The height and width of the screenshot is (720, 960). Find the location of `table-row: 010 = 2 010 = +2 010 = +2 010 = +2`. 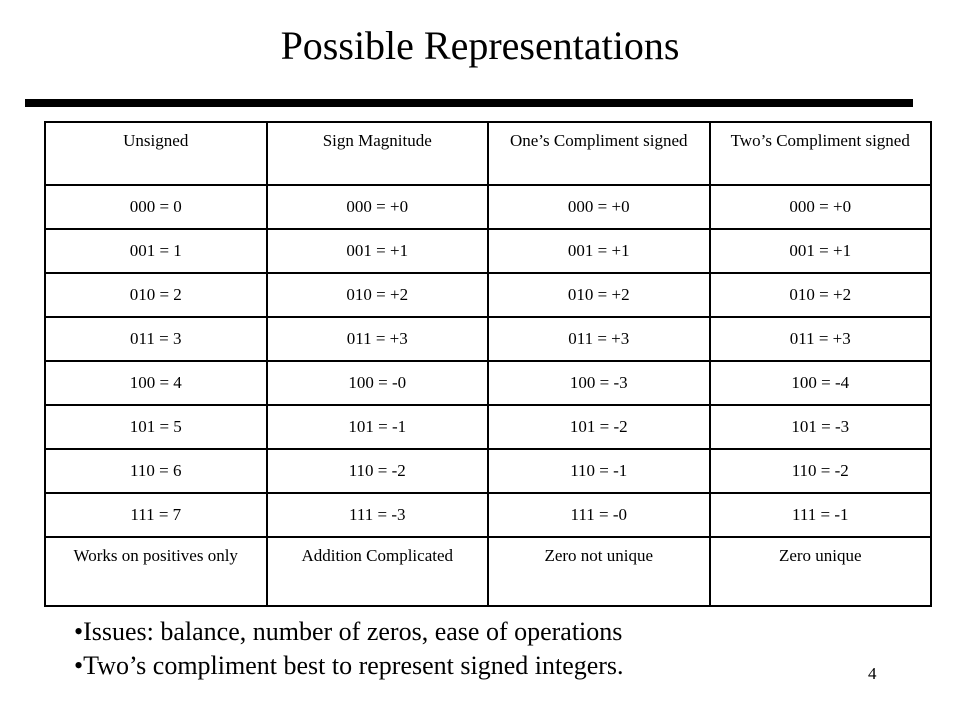

table-row: 010 = 2 010 = +2 010 = +2 010 = +2 is located at coordinates (488, 295).